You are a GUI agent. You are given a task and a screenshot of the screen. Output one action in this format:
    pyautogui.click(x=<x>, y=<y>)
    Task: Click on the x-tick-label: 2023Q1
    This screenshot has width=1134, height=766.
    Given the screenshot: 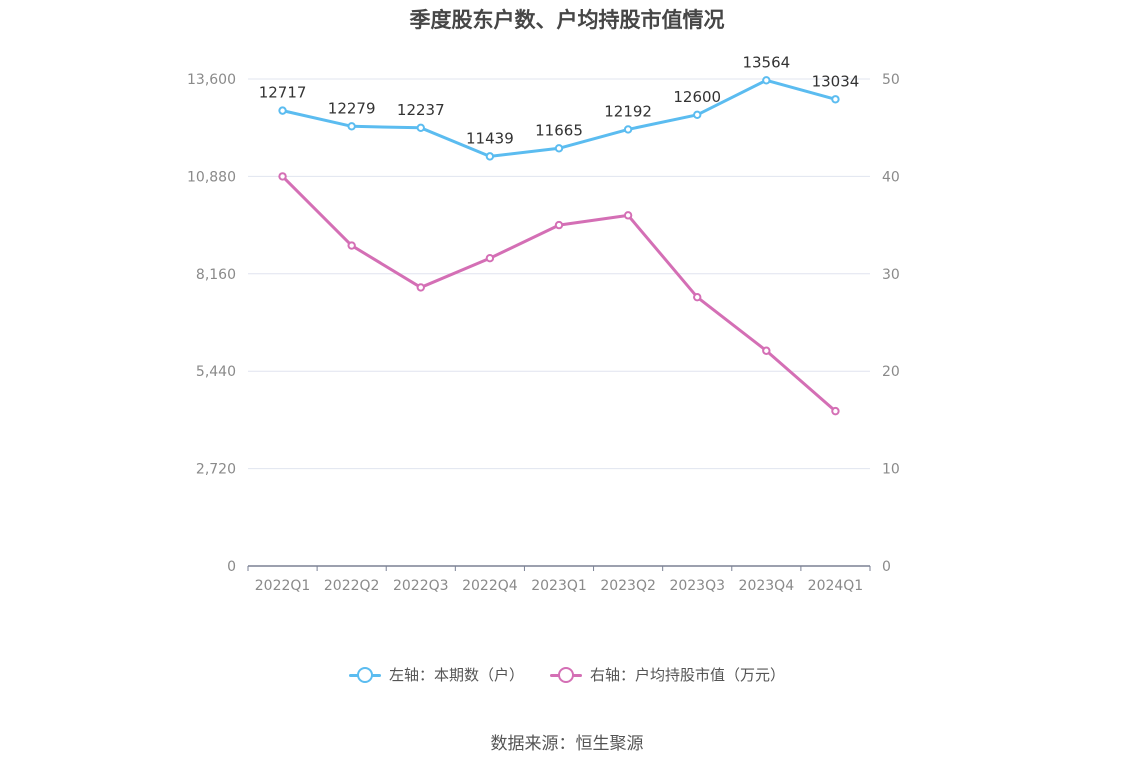 What is the action you would take?
    pyautogui.click(x=559, y=586)
    